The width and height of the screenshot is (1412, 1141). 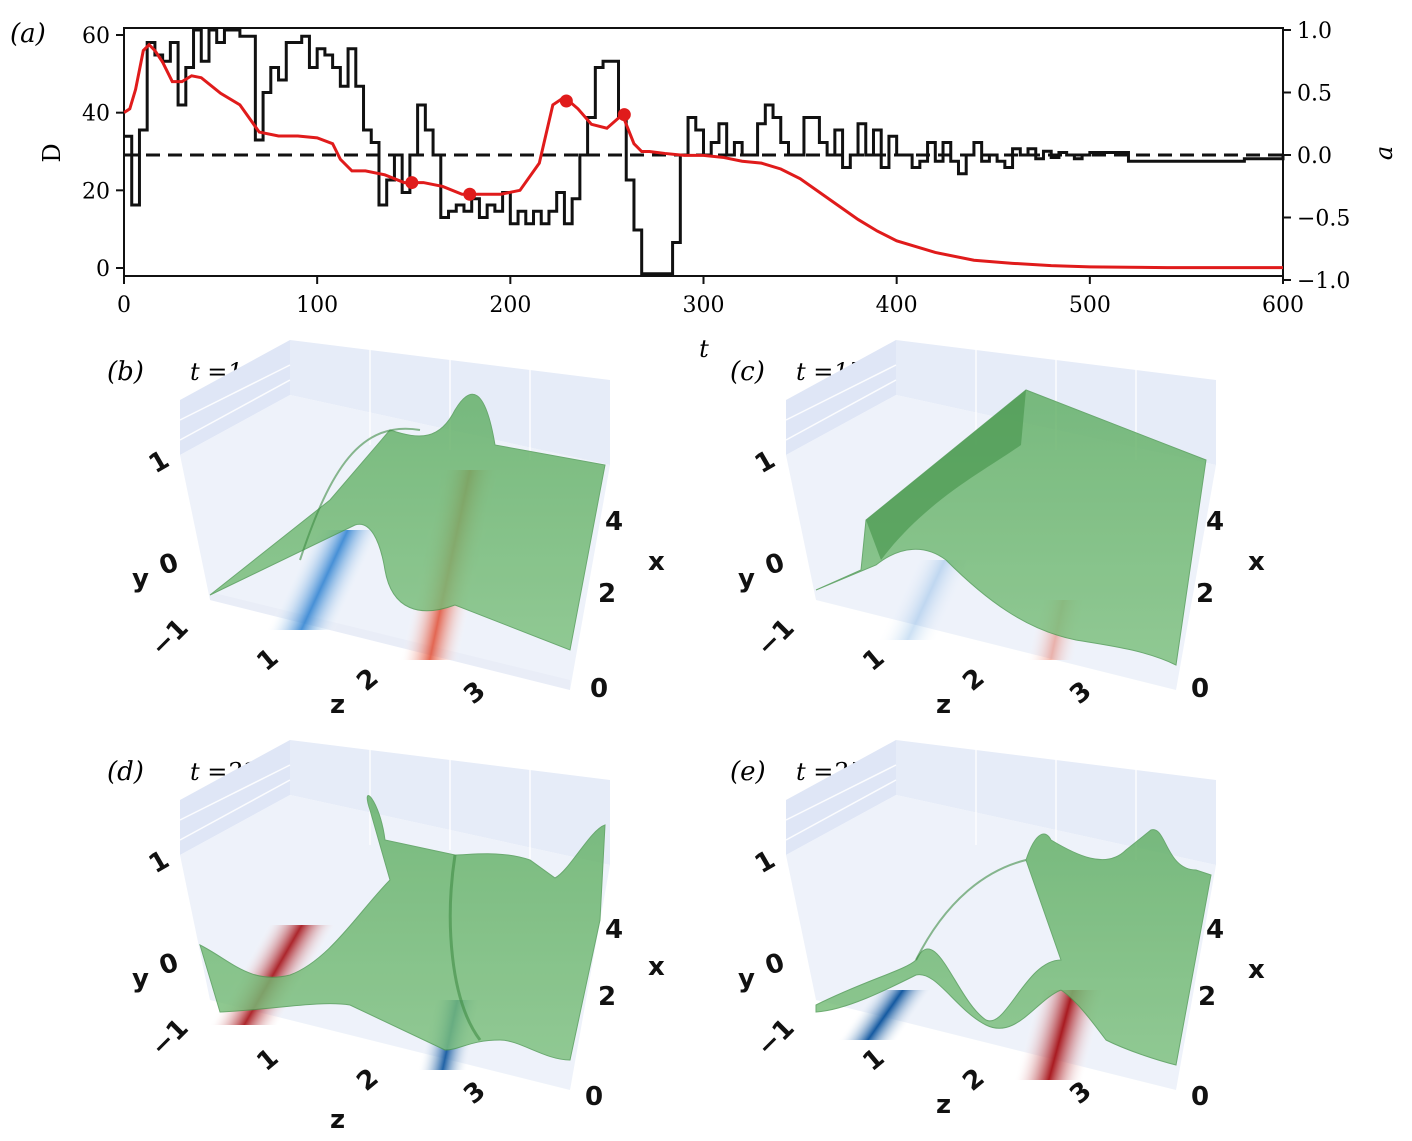 What do you see at coordinates (607, 594) in the screenshot?
I see `panel-b-xtick-2: 2` at bounding box center [607, 594].